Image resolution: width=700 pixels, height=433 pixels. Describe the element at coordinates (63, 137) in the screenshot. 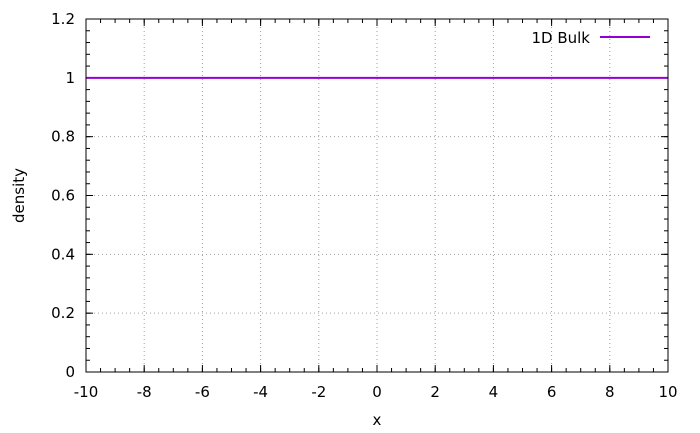

I see `y-tick-label: 0.8` at that location.